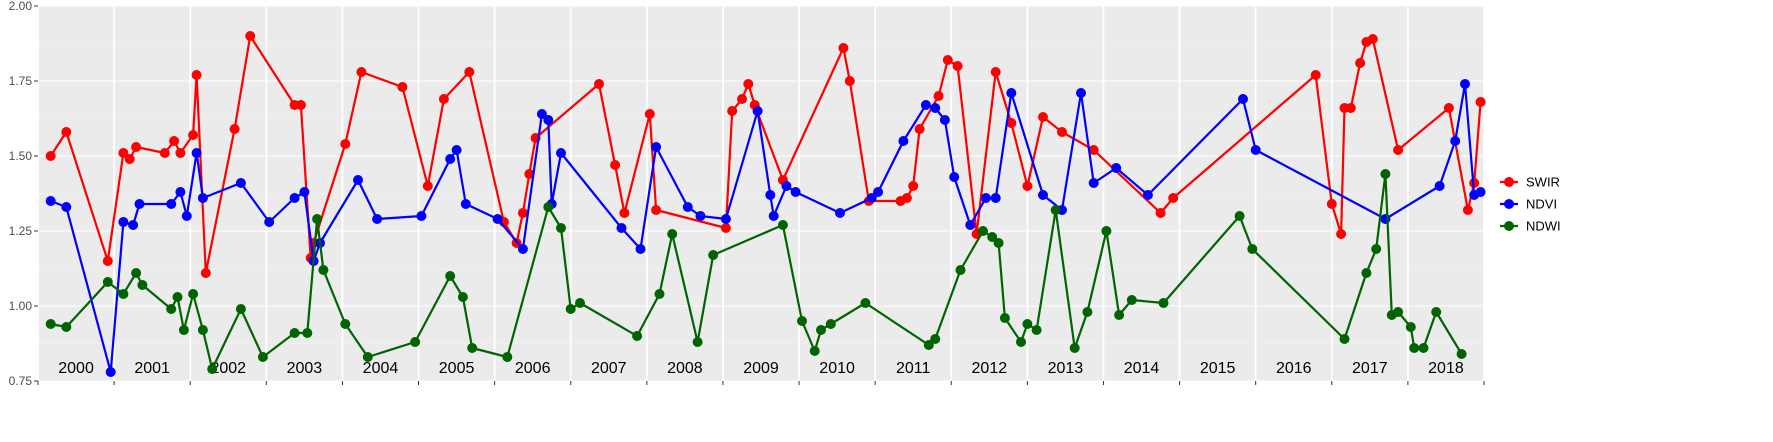 The height and width of the screenshot is (442, 1773). Describe the element at coordinates (381, 368) in the screenshot. I see `year-label: 2004` at that location.